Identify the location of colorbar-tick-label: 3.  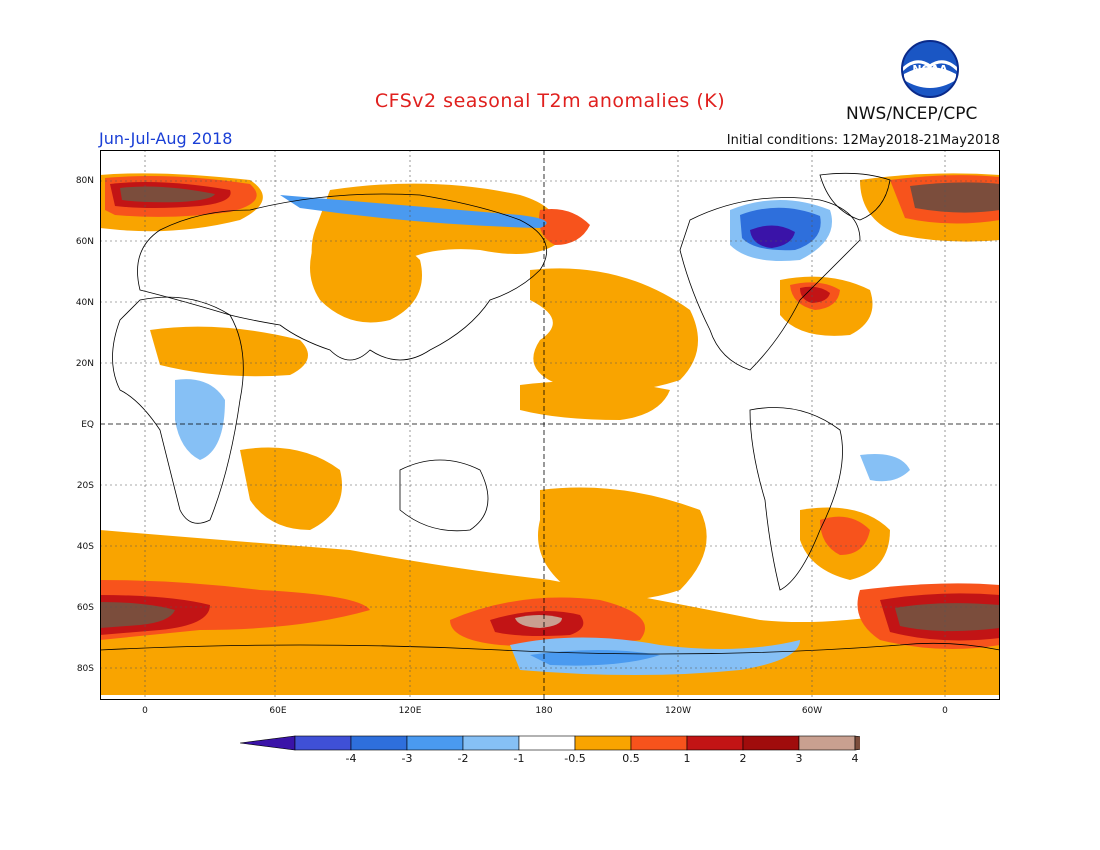
(799, 758).